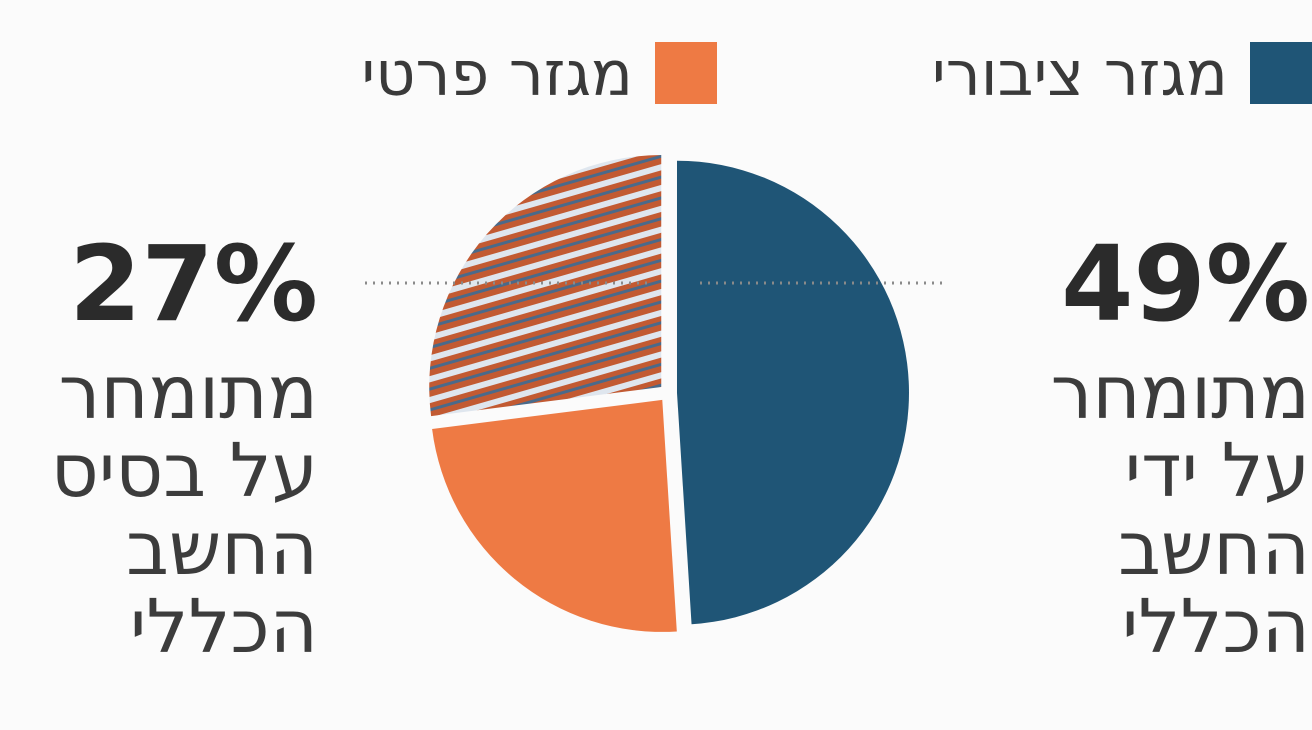 This screenshot has width=1312, height=730. Describe the element at coordinates (792, 392) in the screenshot. I see `pie-slice-public` at that location.